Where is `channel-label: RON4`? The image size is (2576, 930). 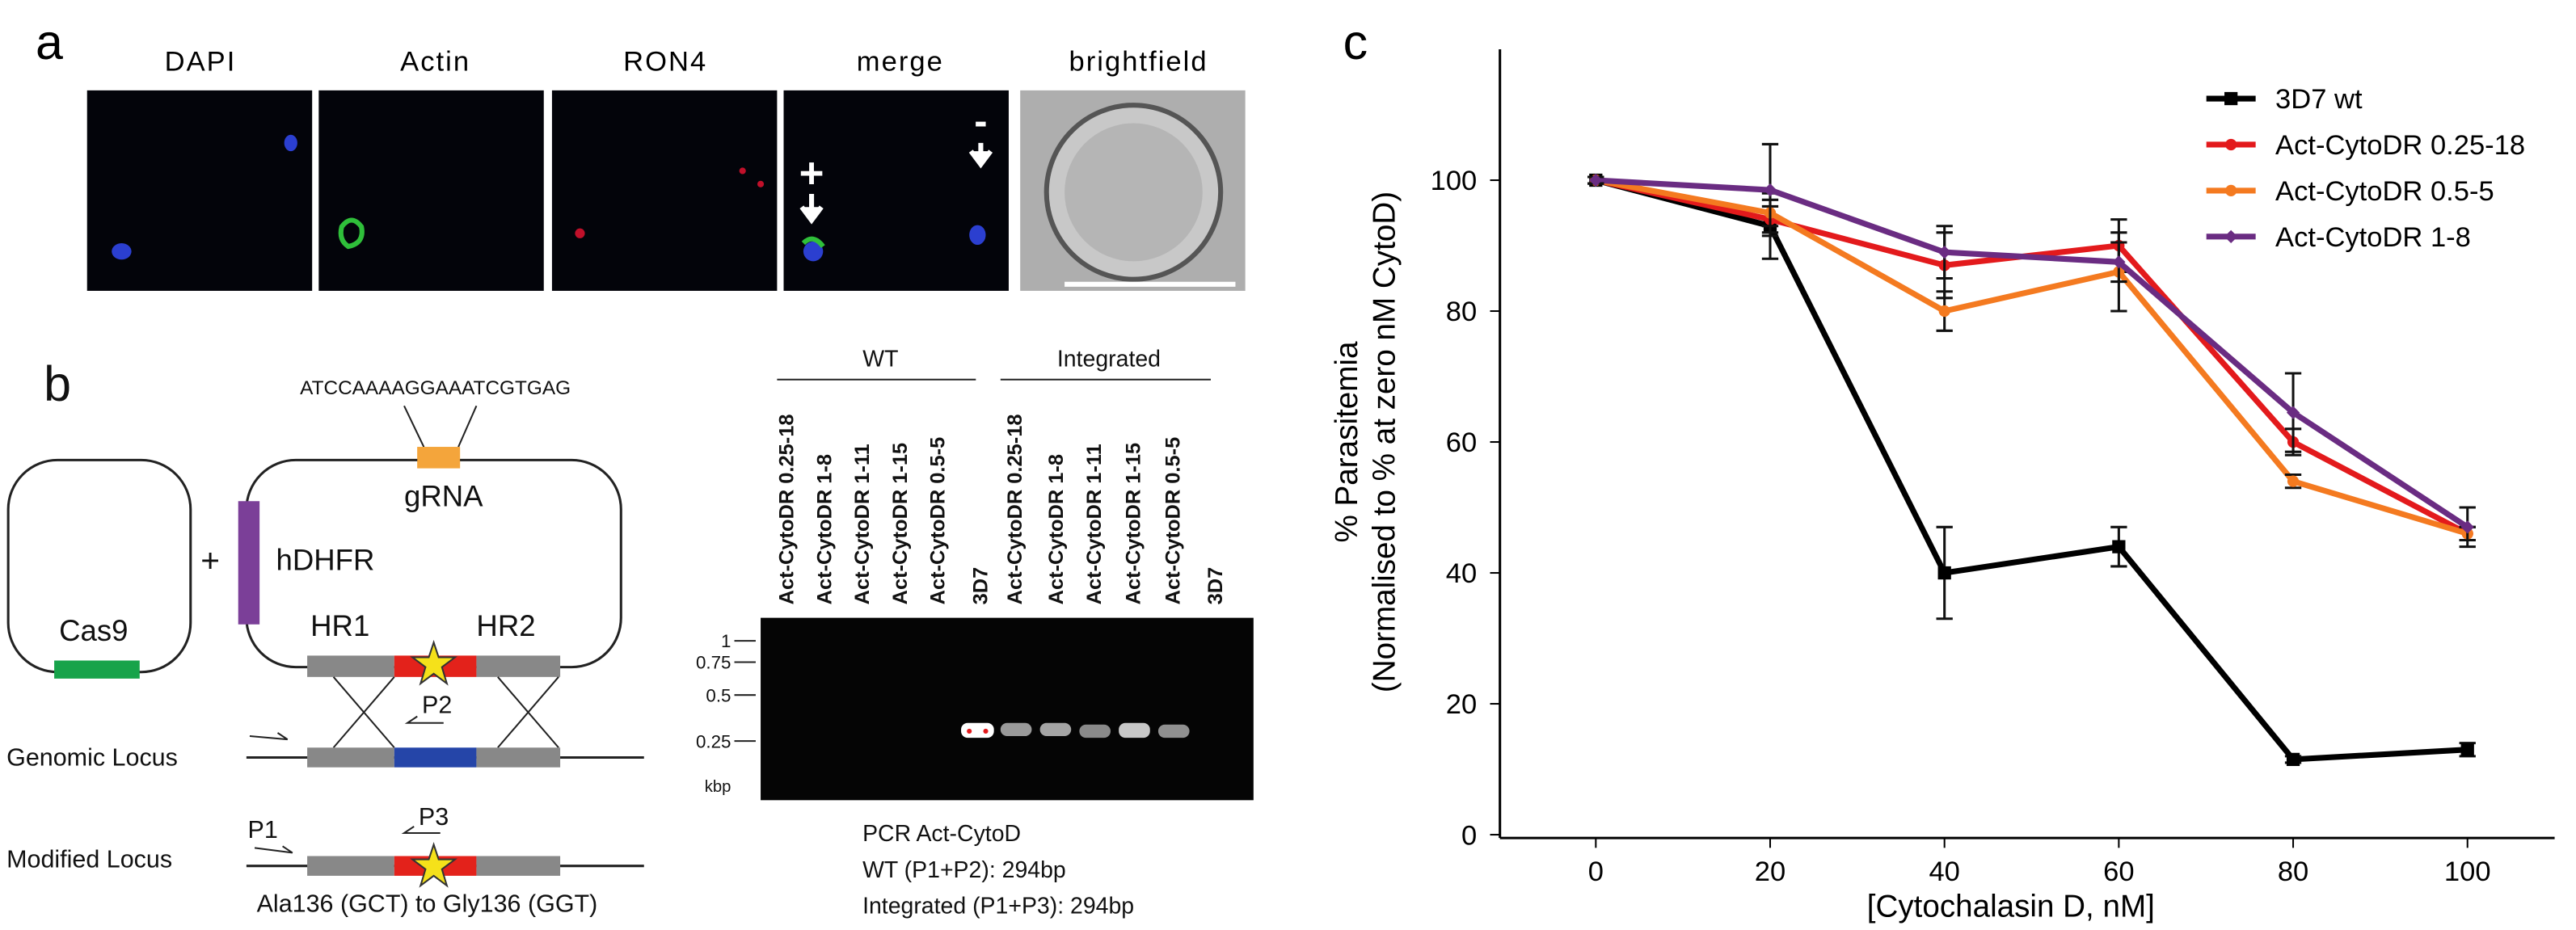 channel-label: RON4 is located at coordinates (665, 61).